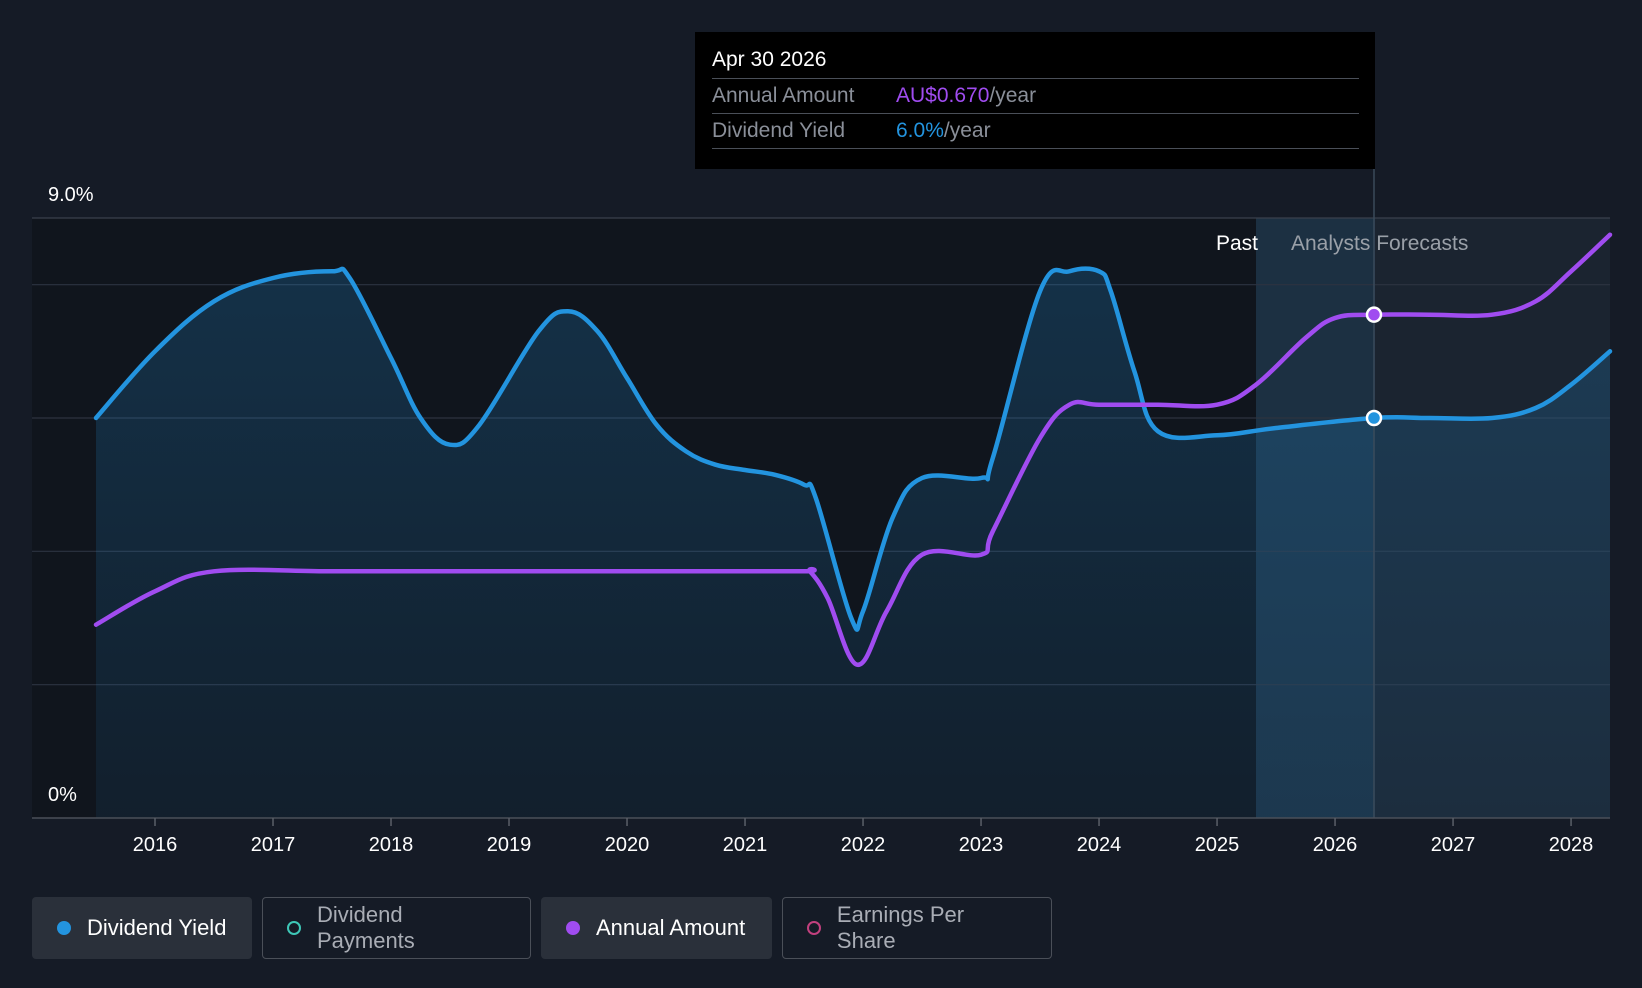  I want to click on x-tick-label: 2019, so click(509, 845).